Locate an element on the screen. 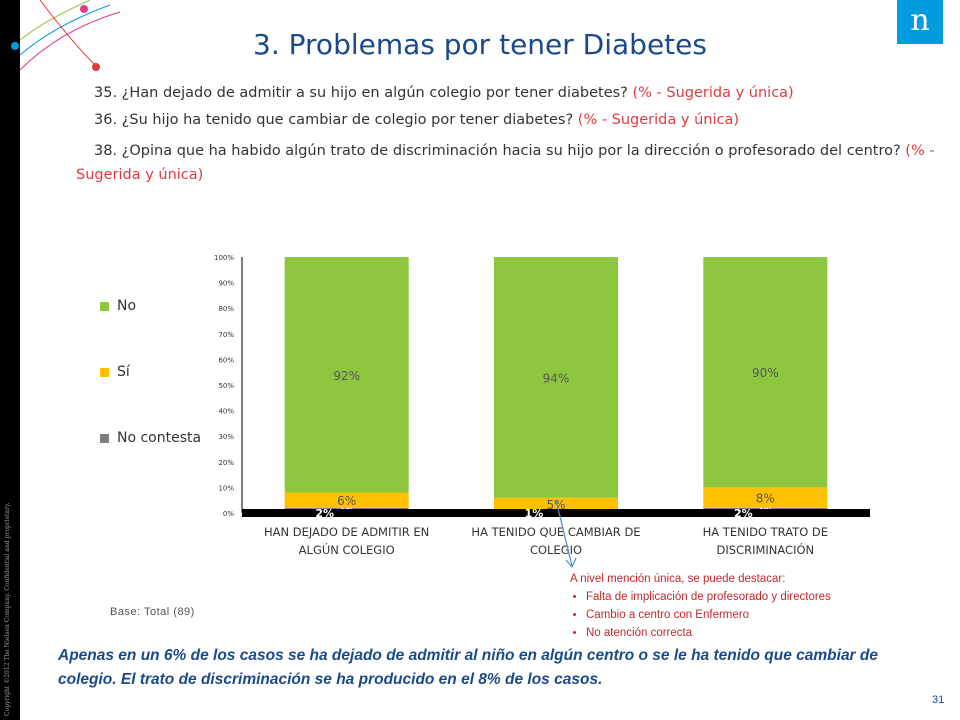  data-label: 92% is located at coordinates (346, 376).